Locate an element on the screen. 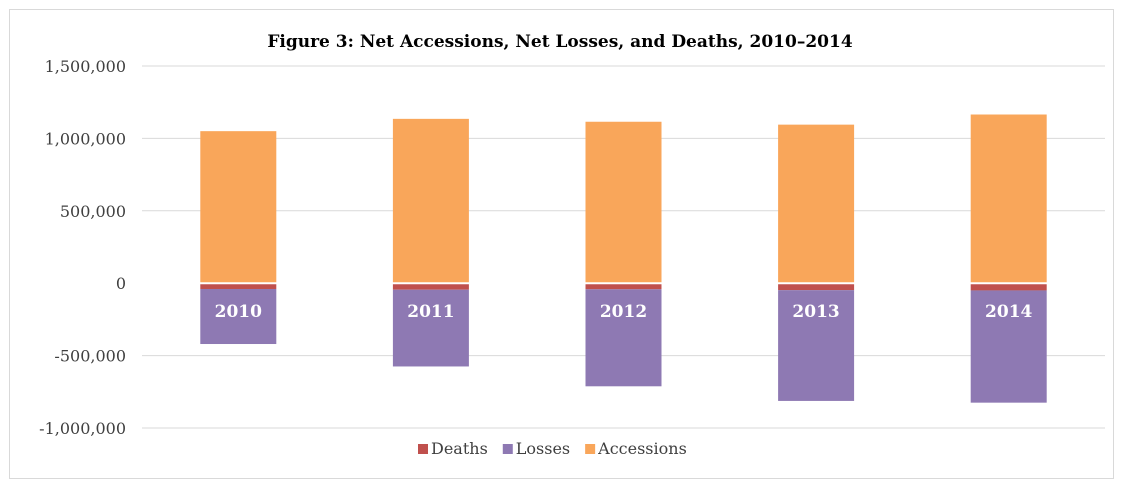 The width and height of the screenshot is (1123, 488). legend-label-losses: Losses is located at coordinates (543, 448).